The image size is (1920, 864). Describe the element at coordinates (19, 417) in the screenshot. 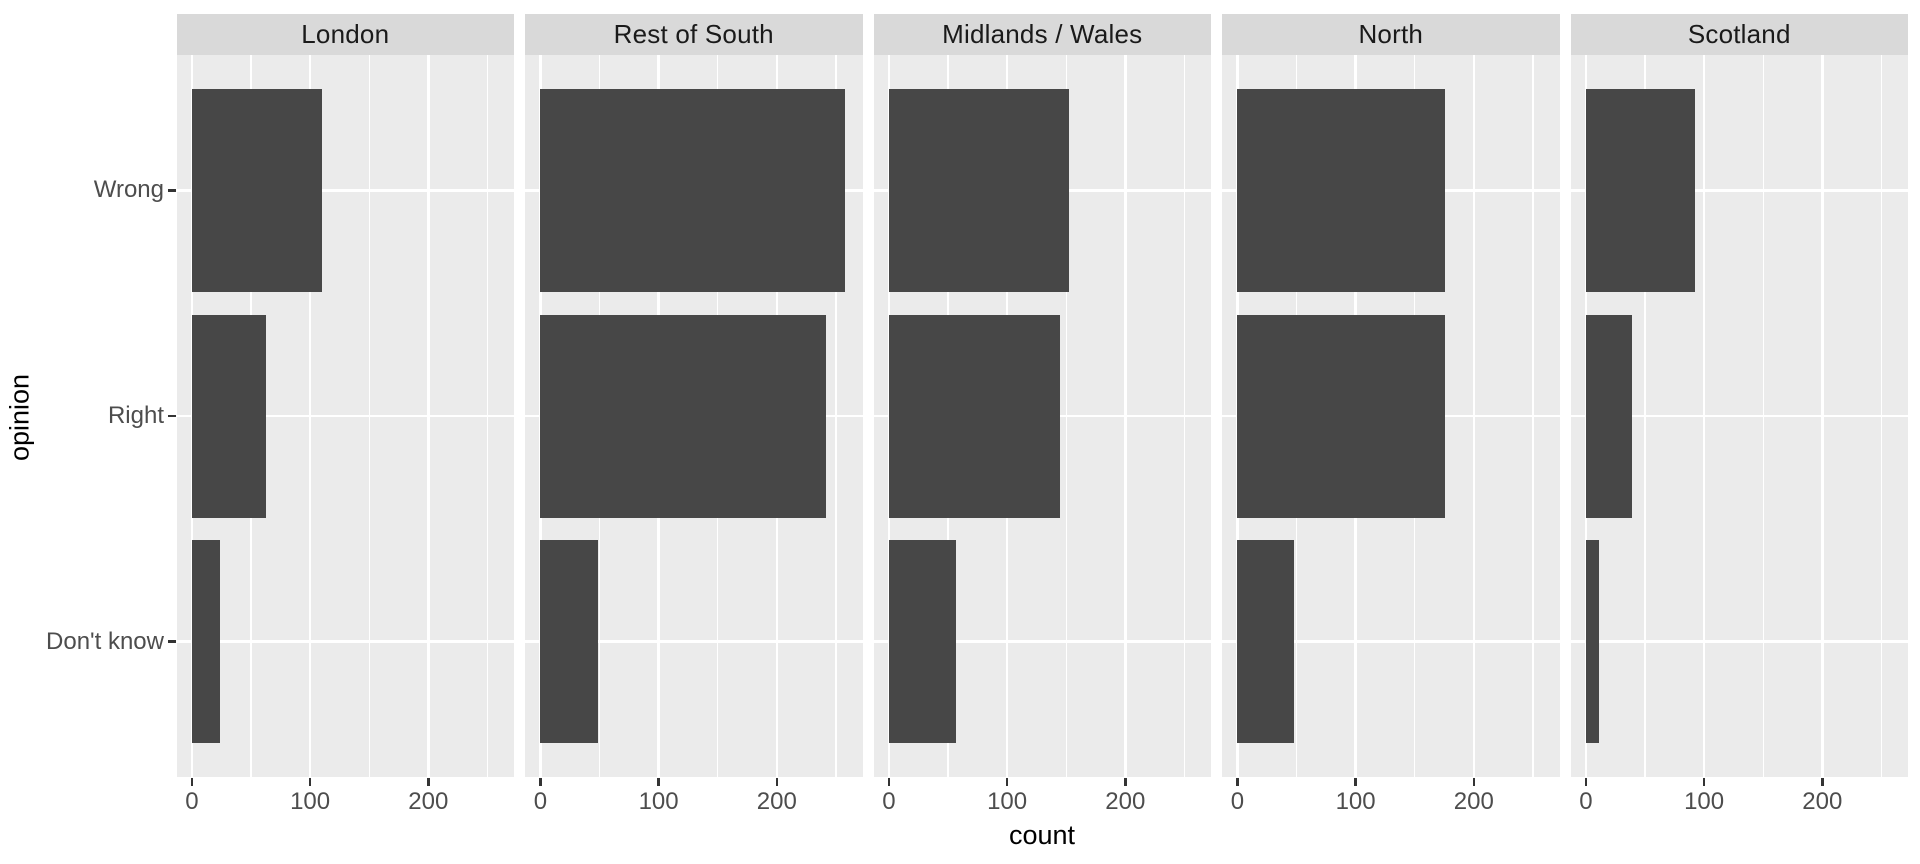

I see `y-axis-title: opinion` at that location.